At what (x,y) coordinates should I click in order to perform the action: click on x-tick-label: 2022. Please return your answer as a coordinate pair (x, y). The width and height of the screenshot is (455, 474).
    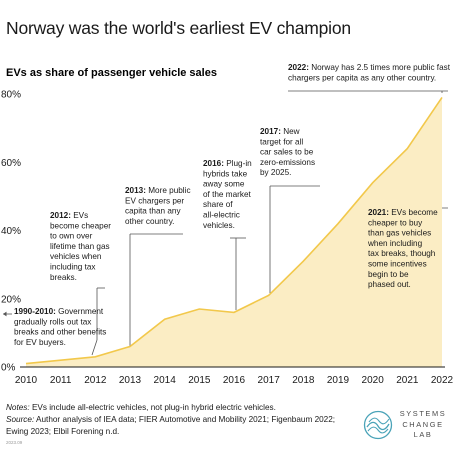
    Looking at the image, I should click on (442, 380).